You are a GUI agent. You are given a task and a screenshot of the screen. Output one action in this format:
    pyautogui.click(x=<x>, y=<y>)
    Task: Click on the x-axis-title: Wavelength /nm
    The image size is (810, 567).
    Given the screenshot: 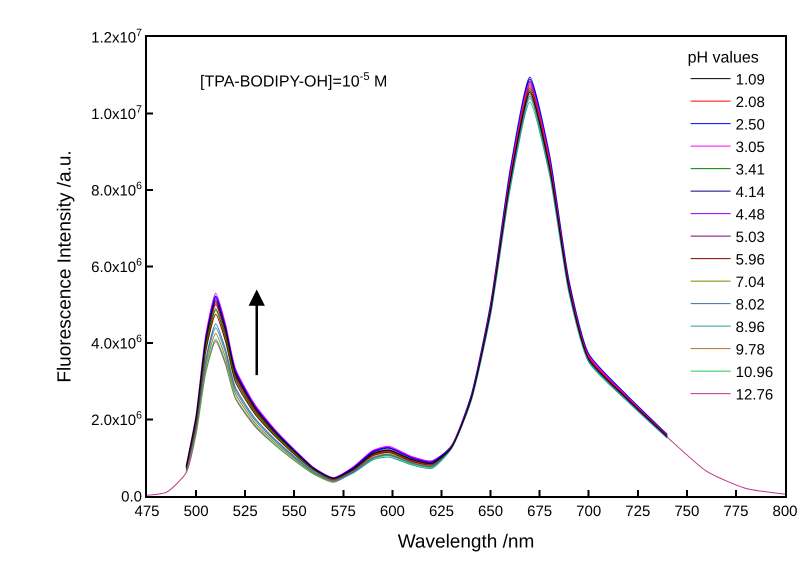 What is the action you would take?
    pyautogui.click(x=466, y=541)
    